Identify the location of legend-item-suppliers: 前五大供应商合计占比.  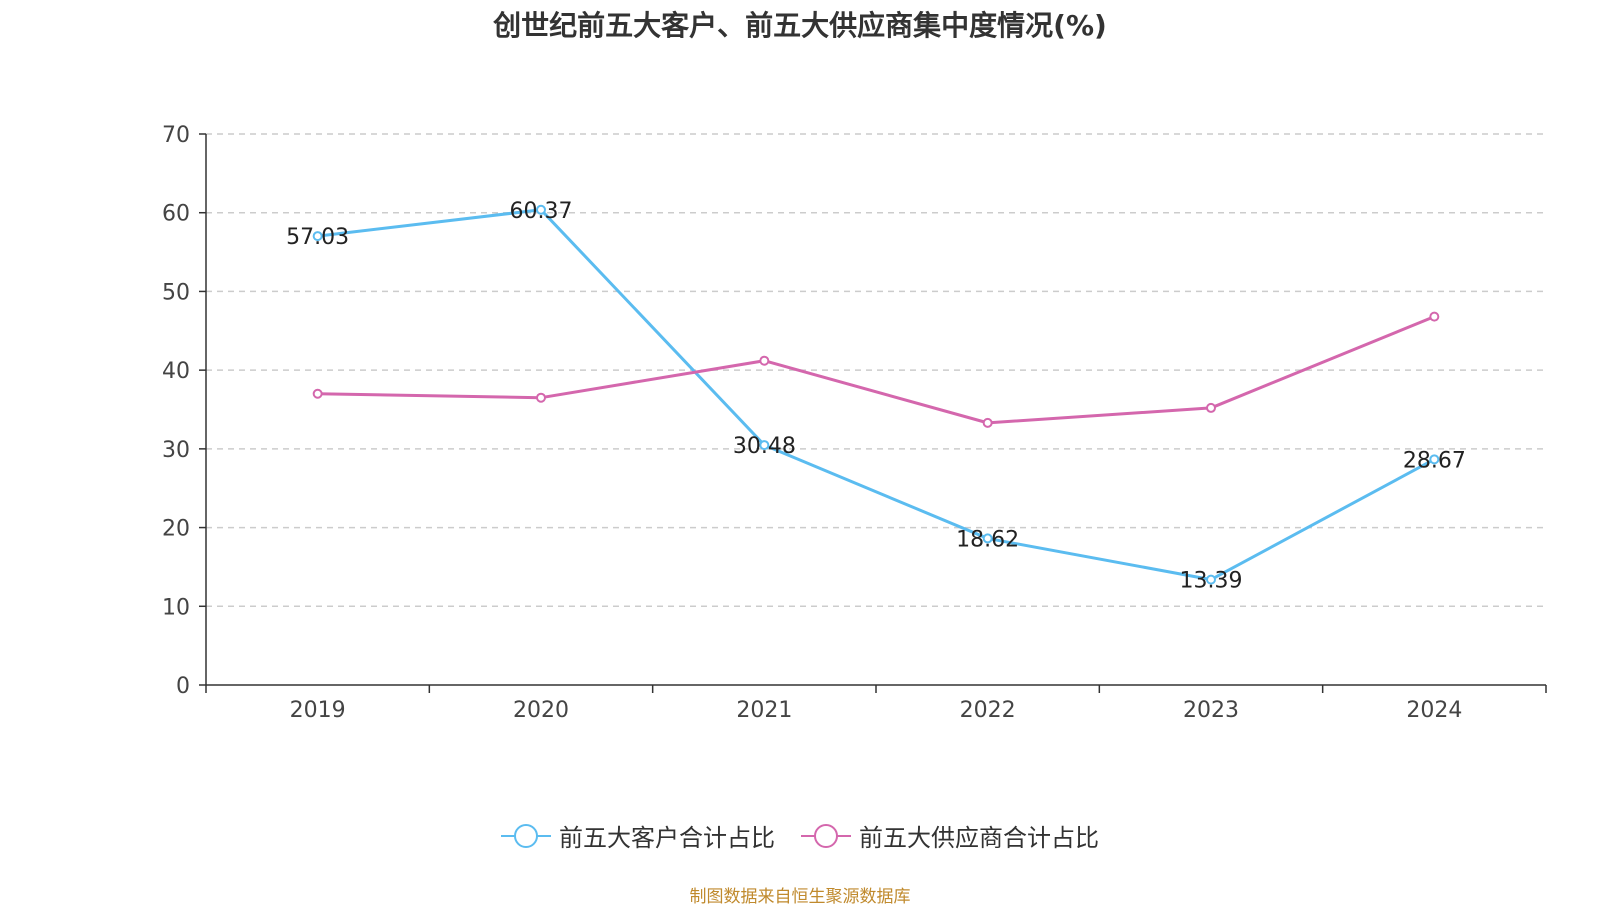
(950, 835).